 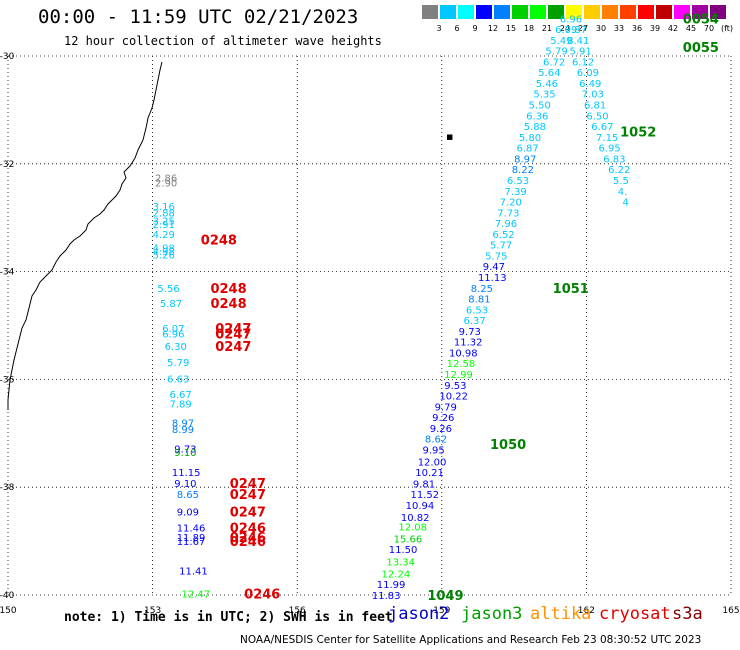 What do you see at coordinates (7, 380) in the screenshot?
I see `lat-tick-label: -36` at bounding box center [7, 380].